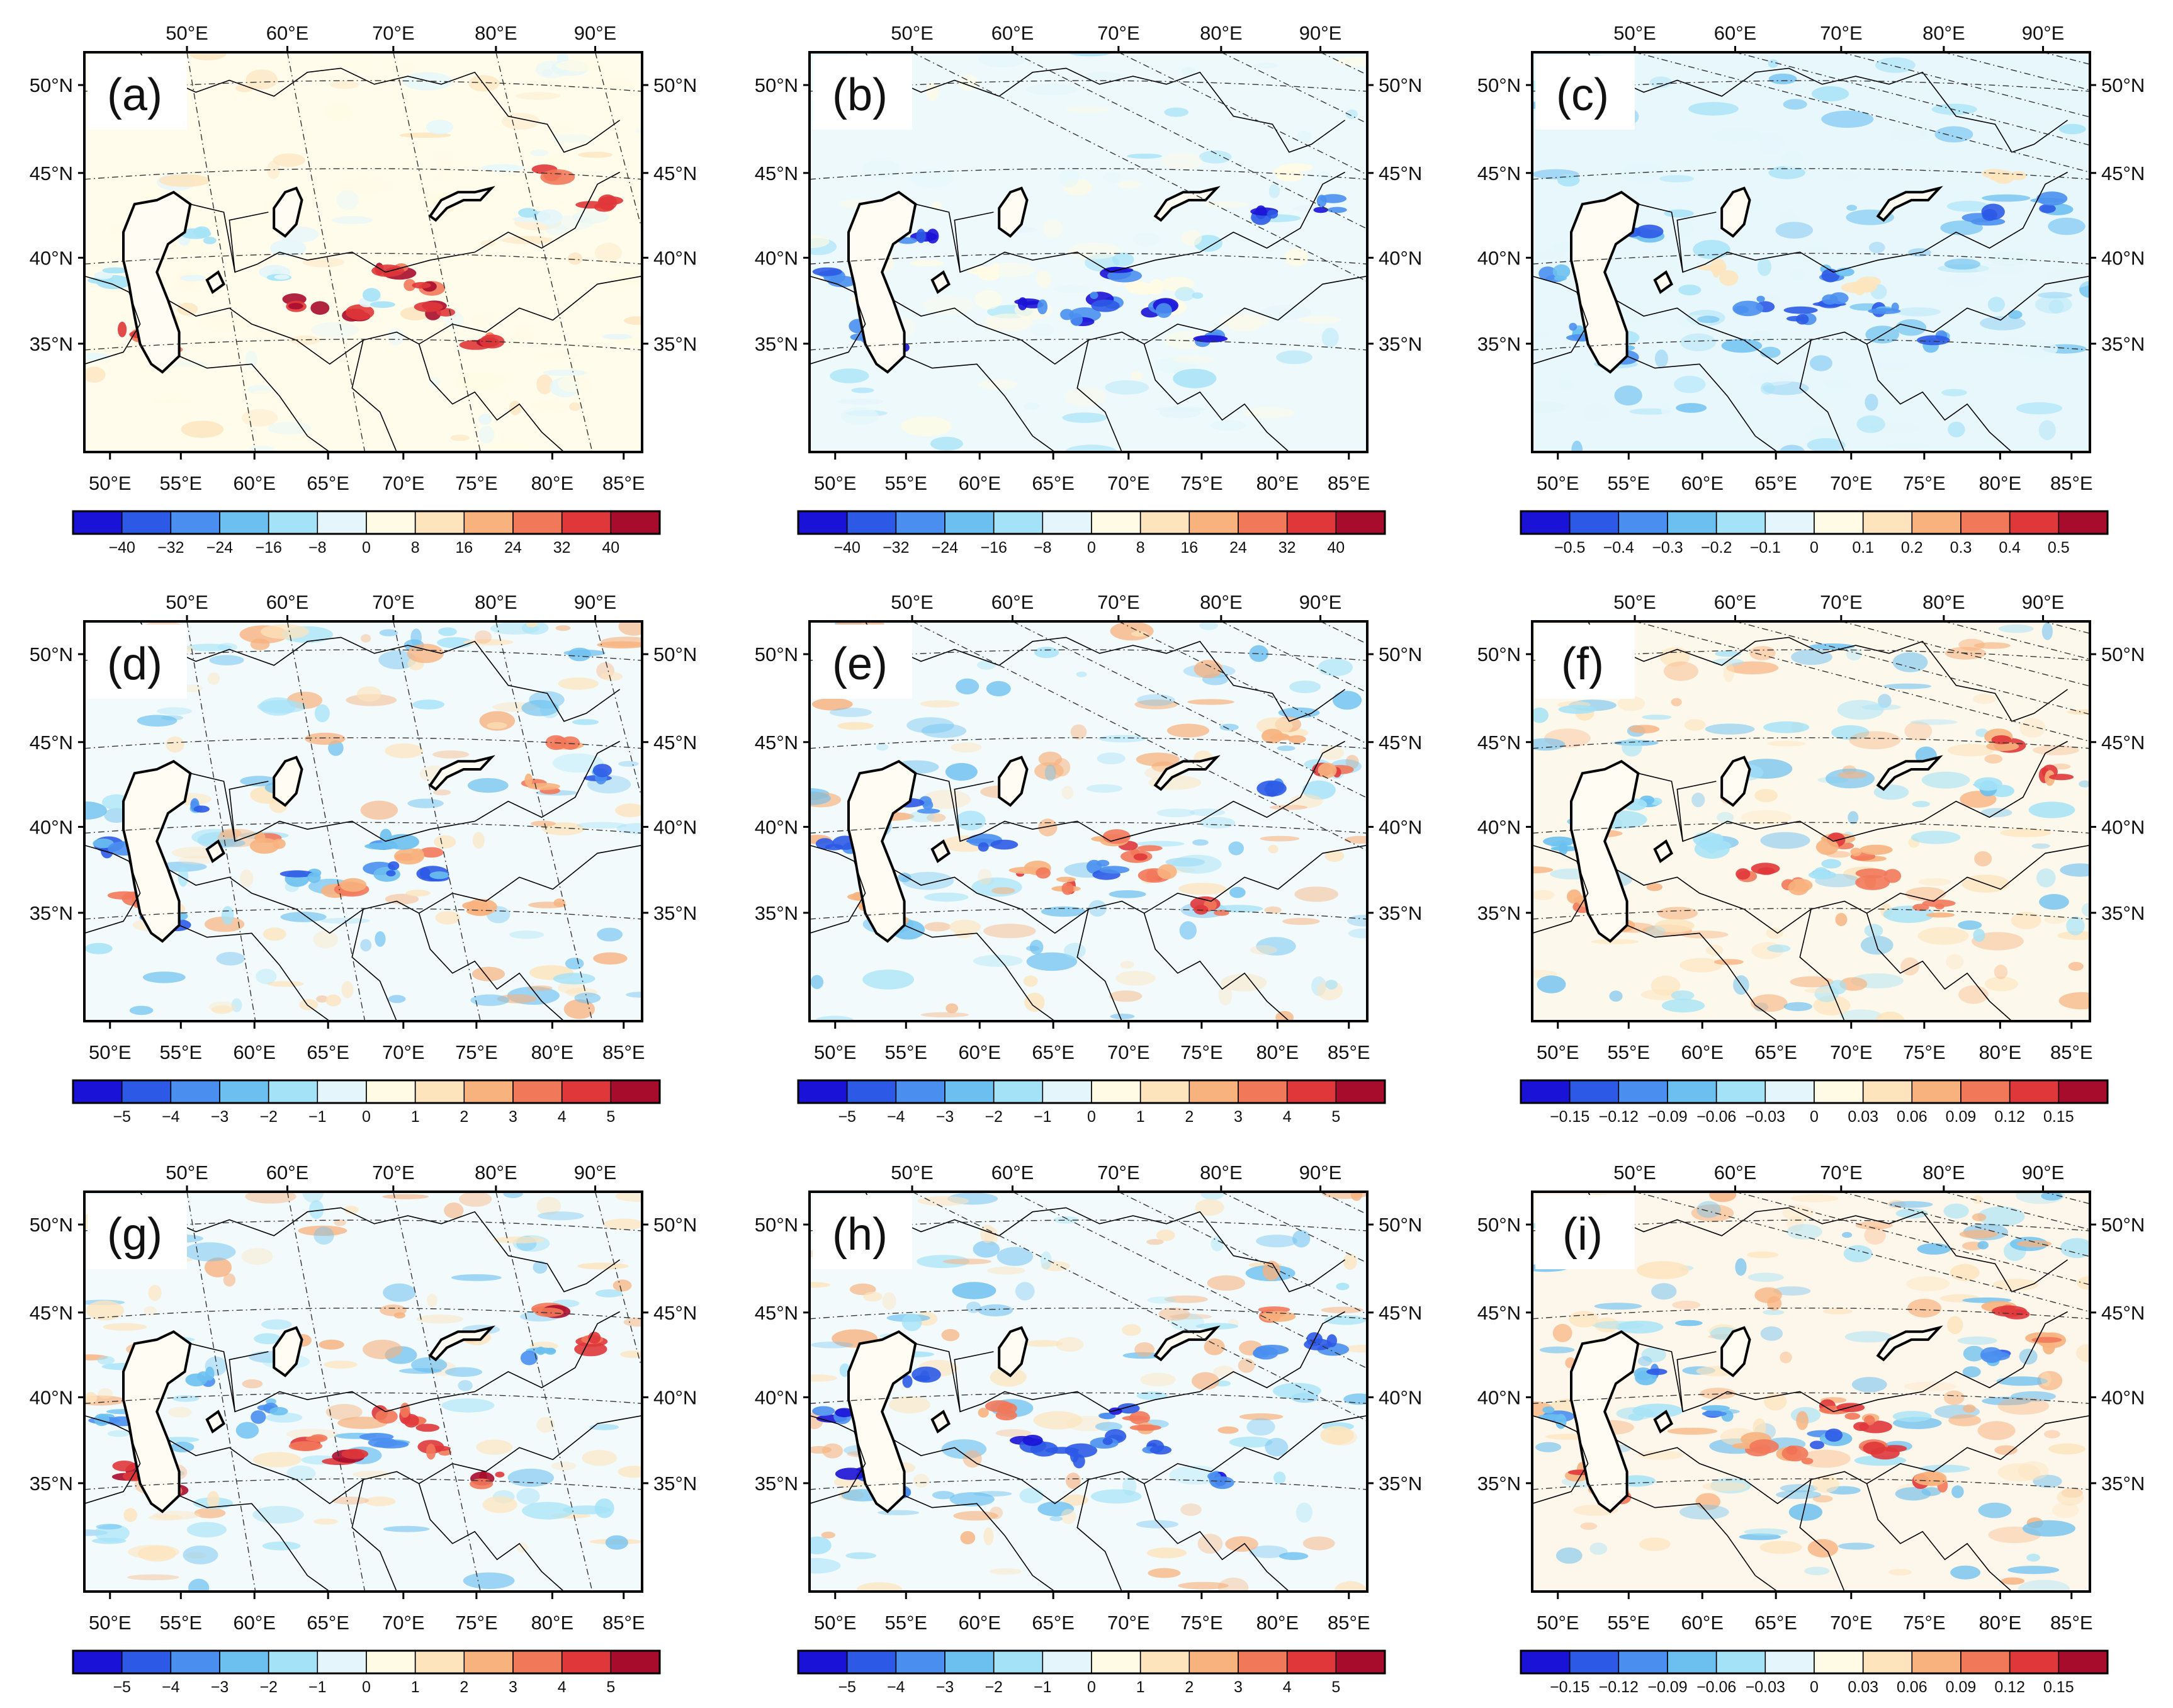  Describe the element at coordinates (216, 1422) in the screenshot. I see `kara-bogaz-gol` at that location.